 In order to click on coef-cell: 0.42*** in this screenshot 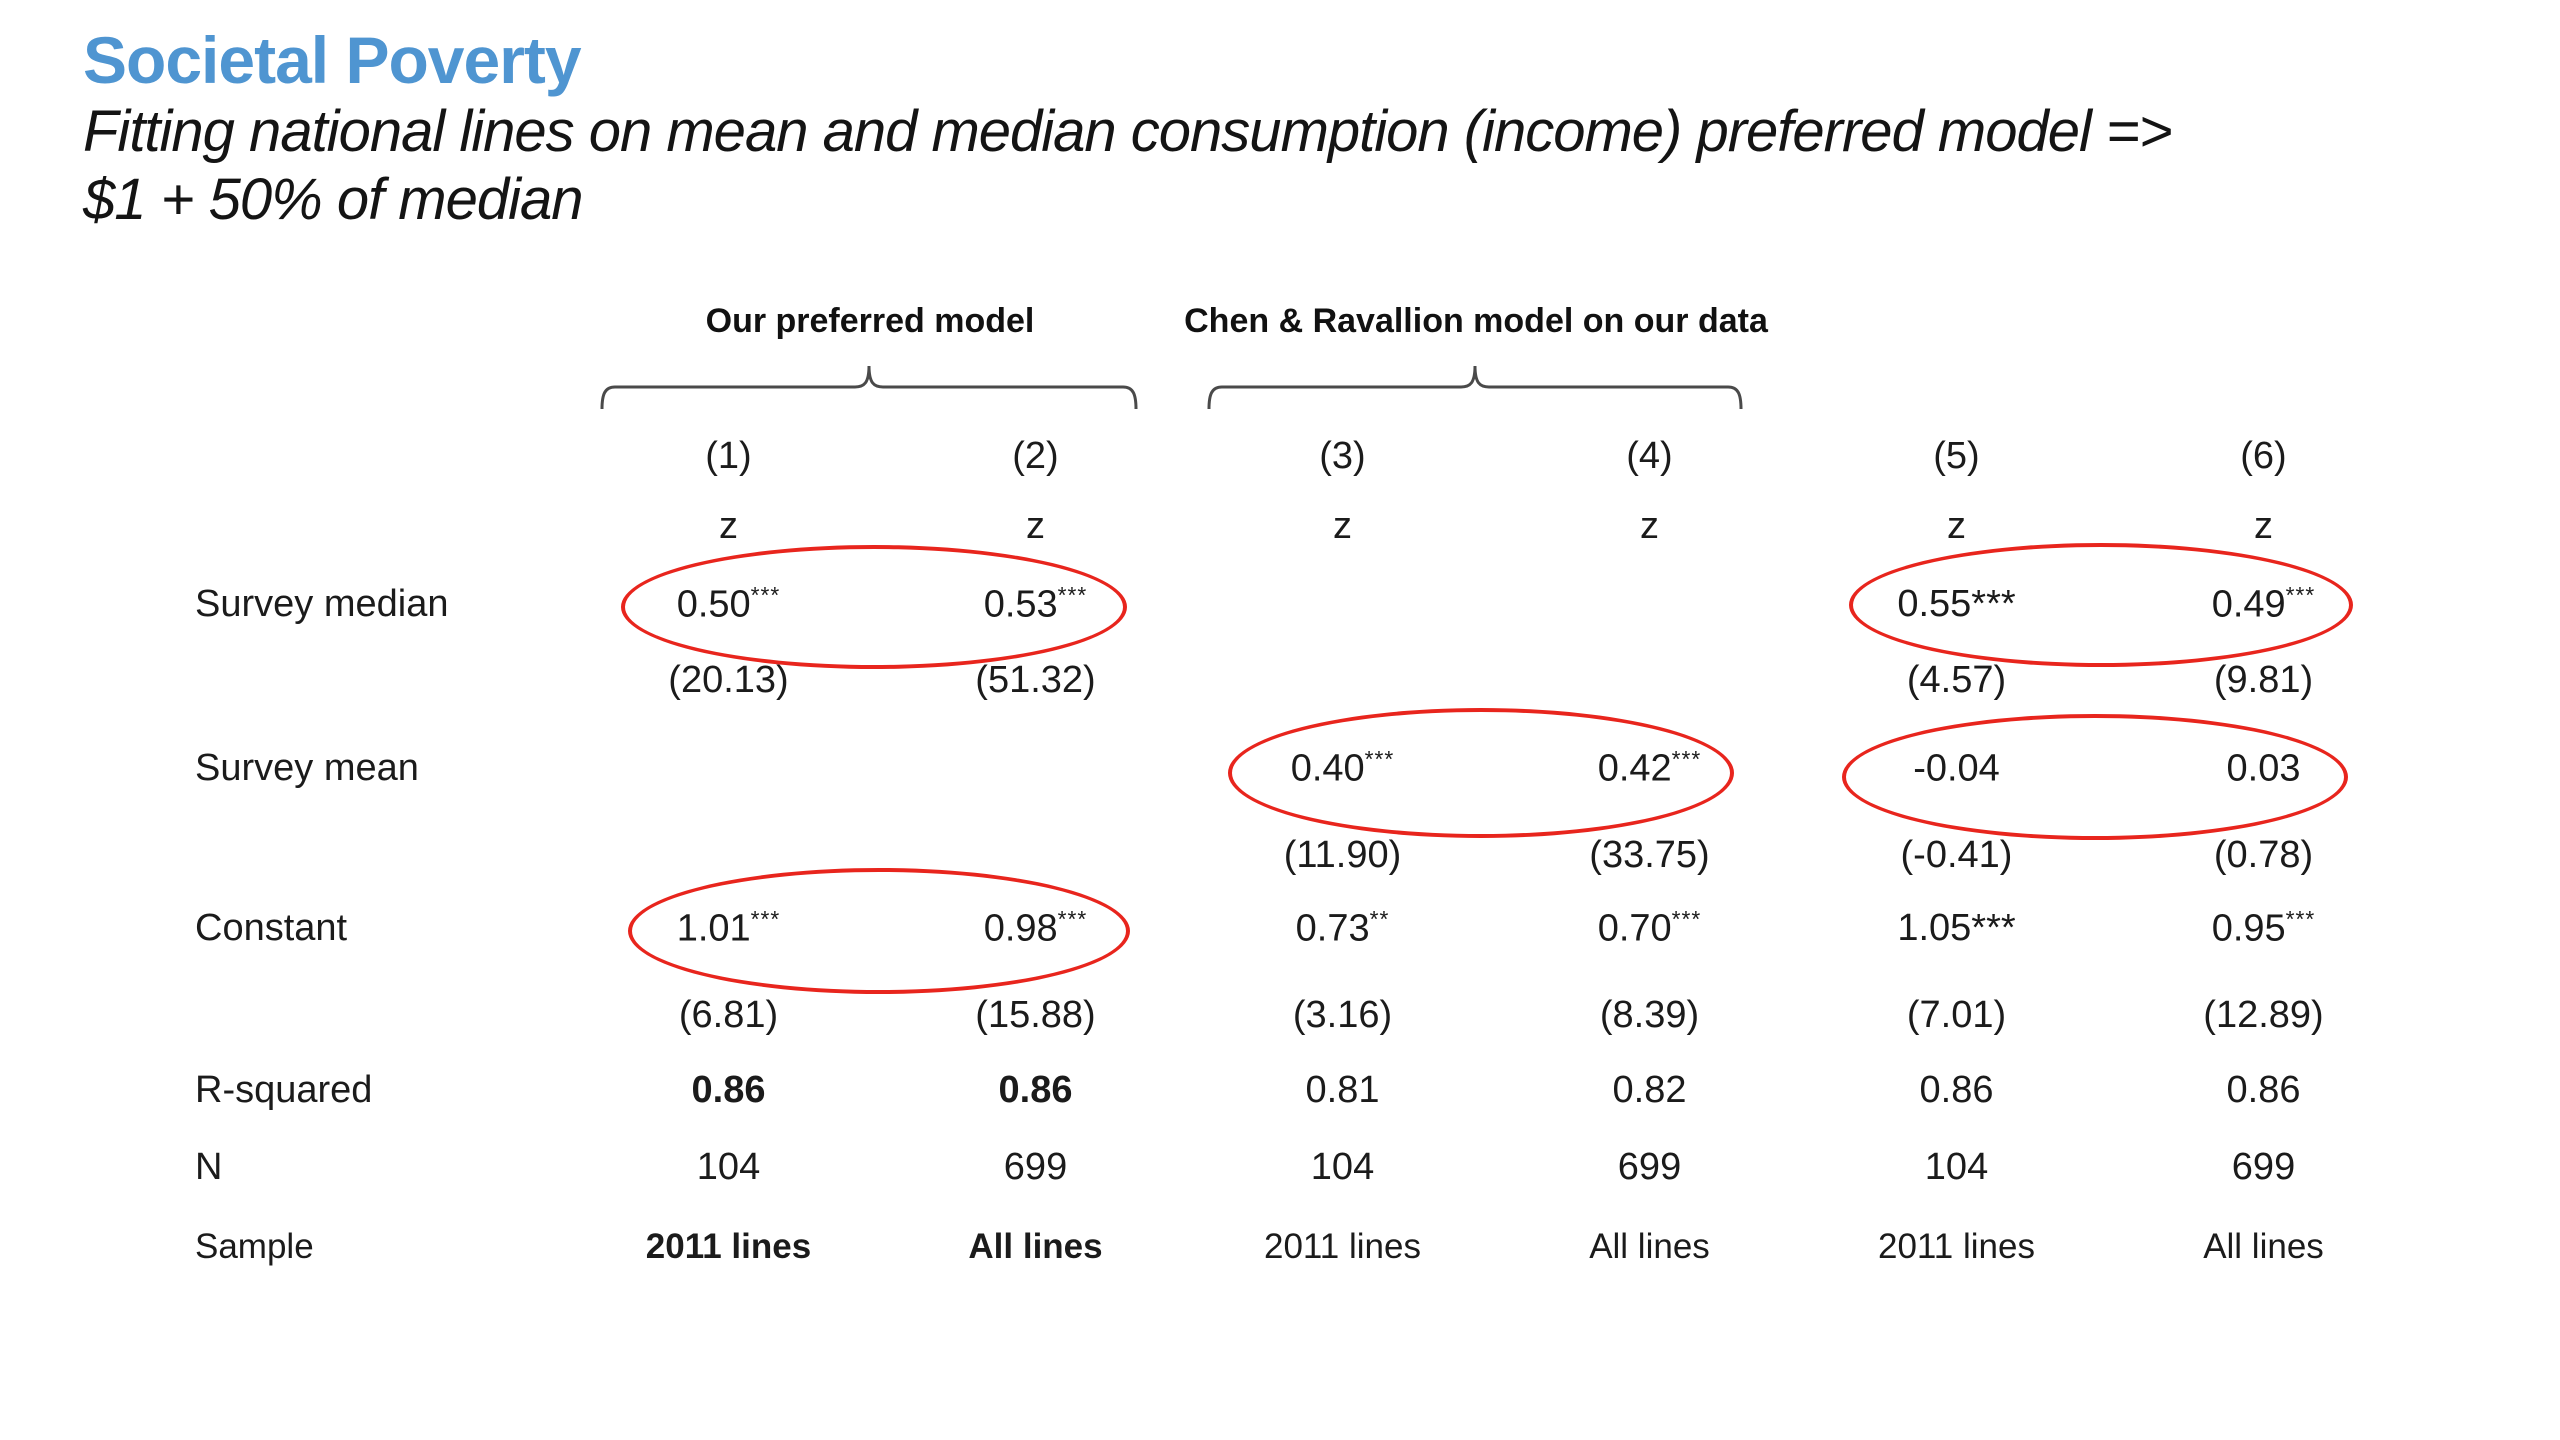, I will do `click(1649, 768)`.